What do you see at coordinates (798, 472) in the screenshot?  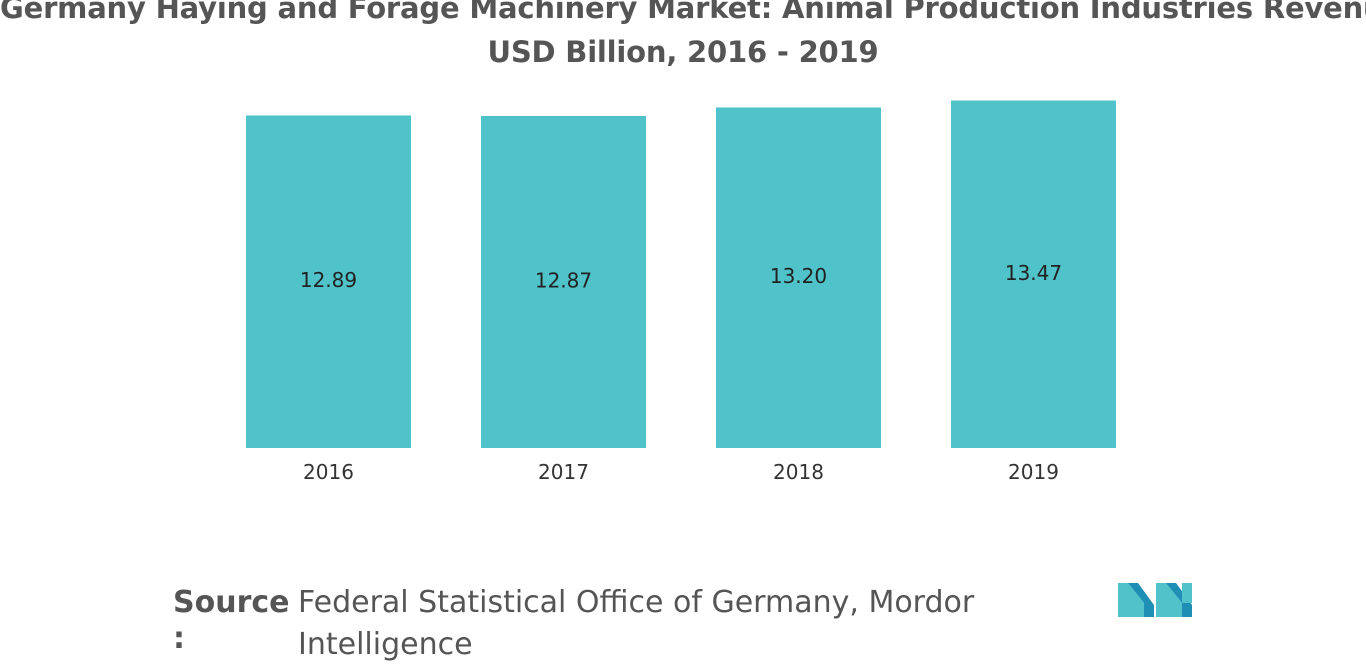 I see `x-tick-2018: 2018` at bounding box center [798, 472].